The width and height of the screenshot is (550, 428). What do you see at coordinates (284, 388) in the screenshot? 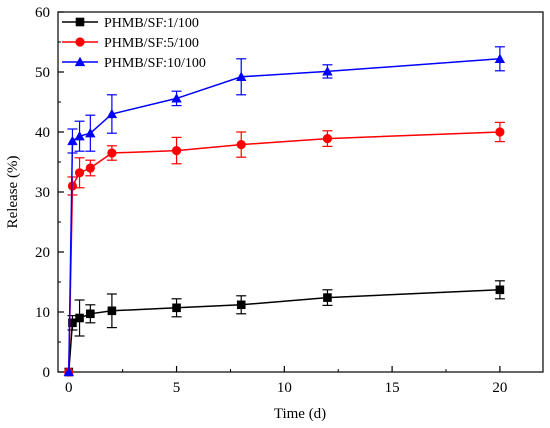
I see `x-tick-label: 10` at bounding box center [284, 388].